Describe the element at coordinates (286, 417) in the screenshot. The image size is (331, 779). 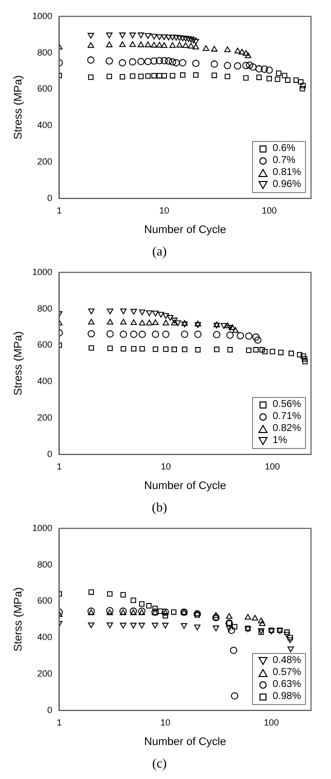
I see `legend-label: 0.71%` at that location.